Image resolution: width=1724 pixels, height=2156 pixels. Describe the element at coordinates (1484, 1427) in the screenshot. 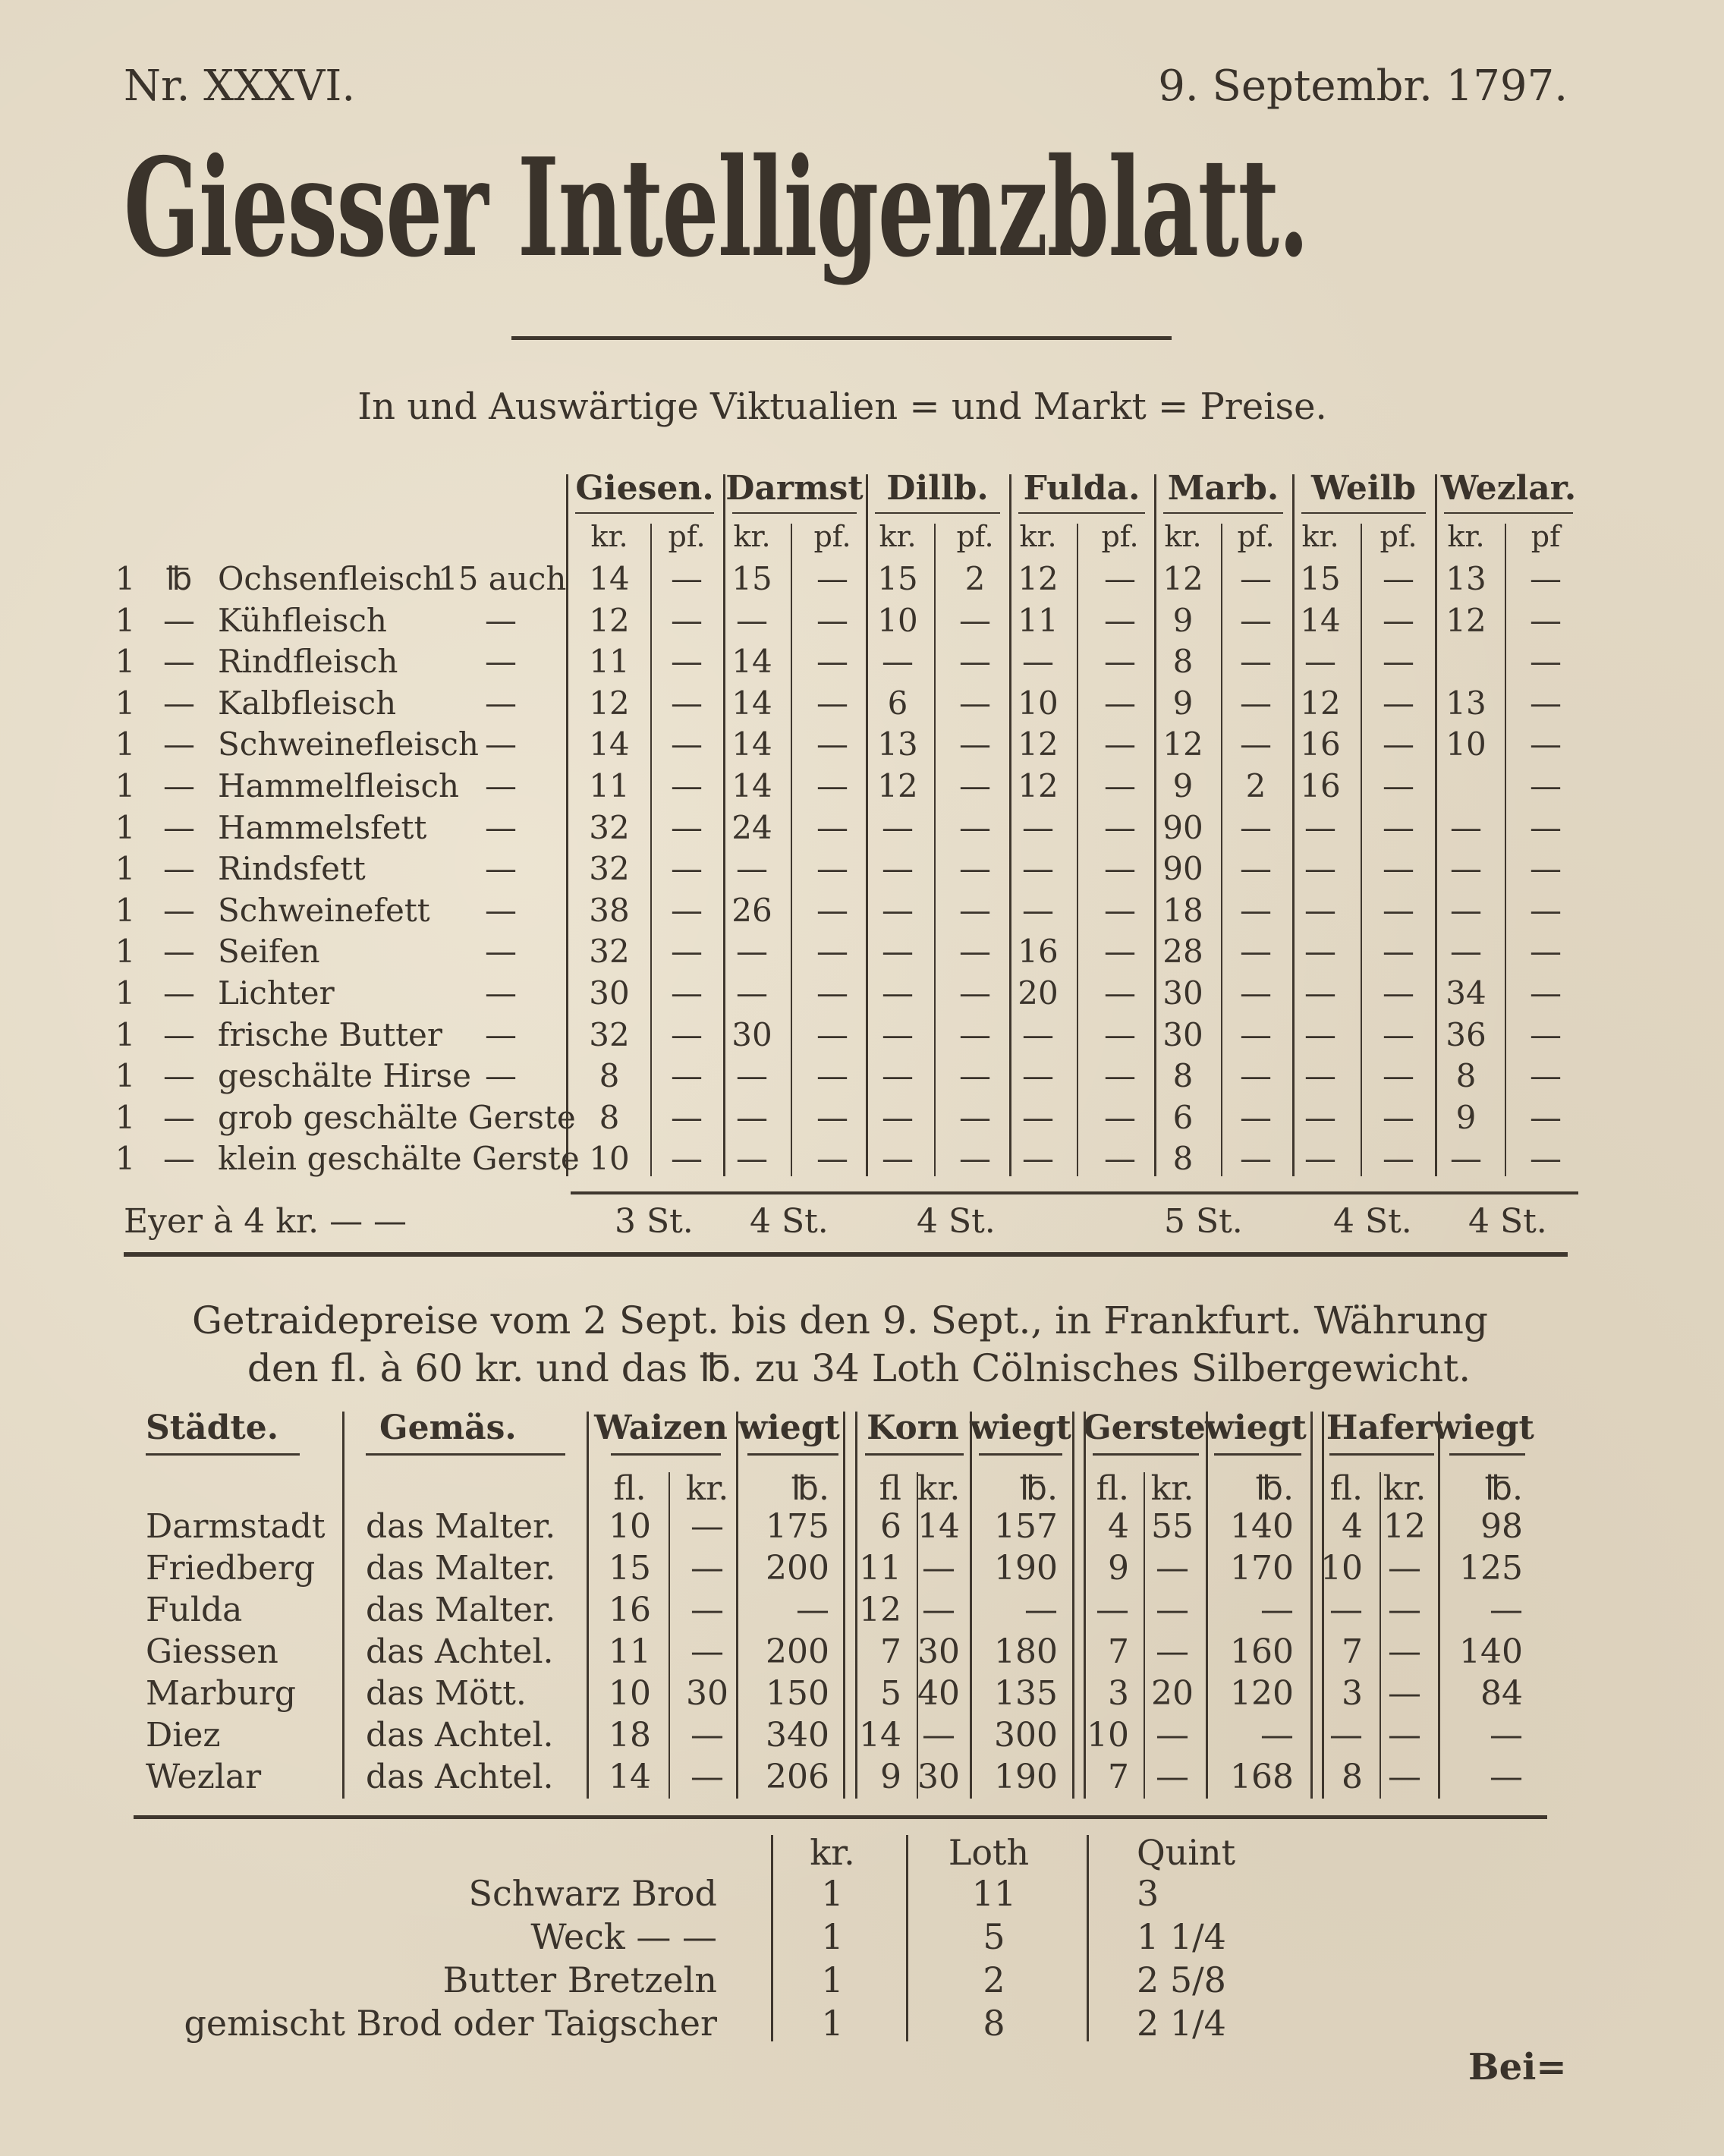

I see `grain-column-header: wiegt` at that location.